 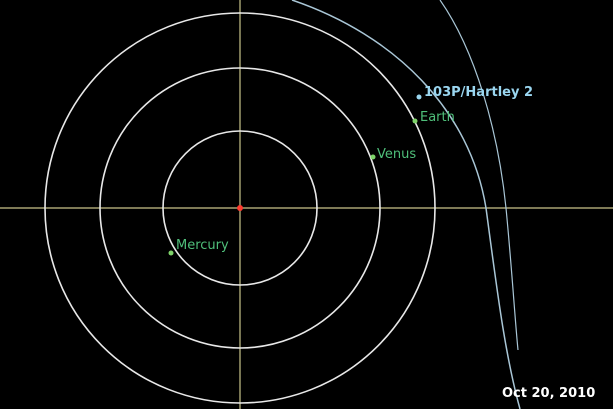 I want to click on earth-dot, so click(x=415, y=121).